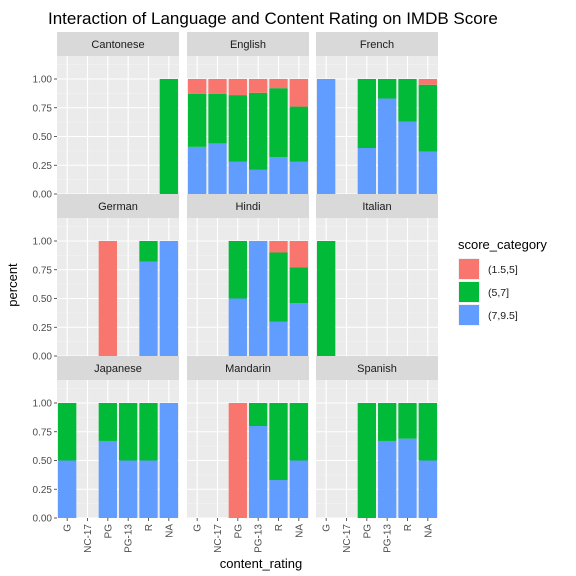  What do you see at coordinates (377, 113) in the screenshot?
I see `panel-french: French` at bounding box center [377, 113].